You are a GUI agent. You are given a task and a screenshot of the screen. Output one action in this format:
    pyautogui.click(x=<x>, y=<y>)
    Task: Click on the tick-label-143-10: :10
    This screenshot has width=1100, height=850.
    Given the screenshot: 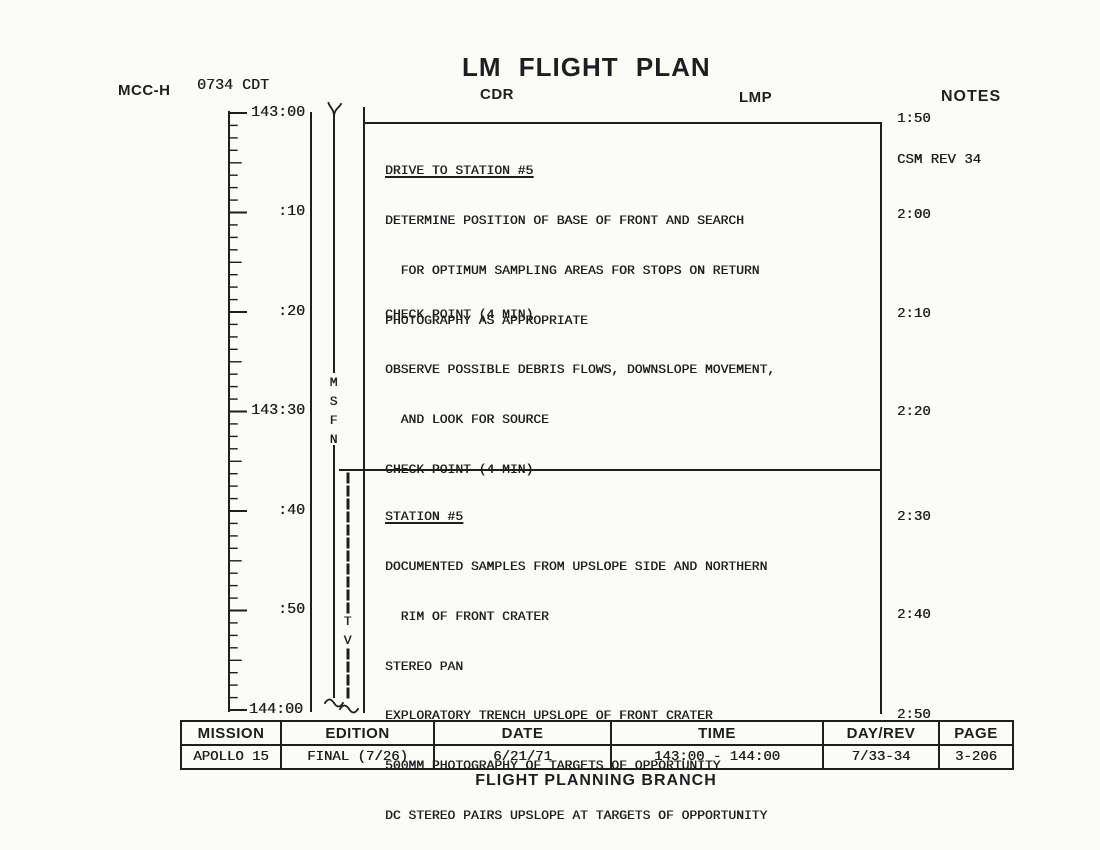 What is the action you would take?
    pyautogui.click(x=291, y=211)
    